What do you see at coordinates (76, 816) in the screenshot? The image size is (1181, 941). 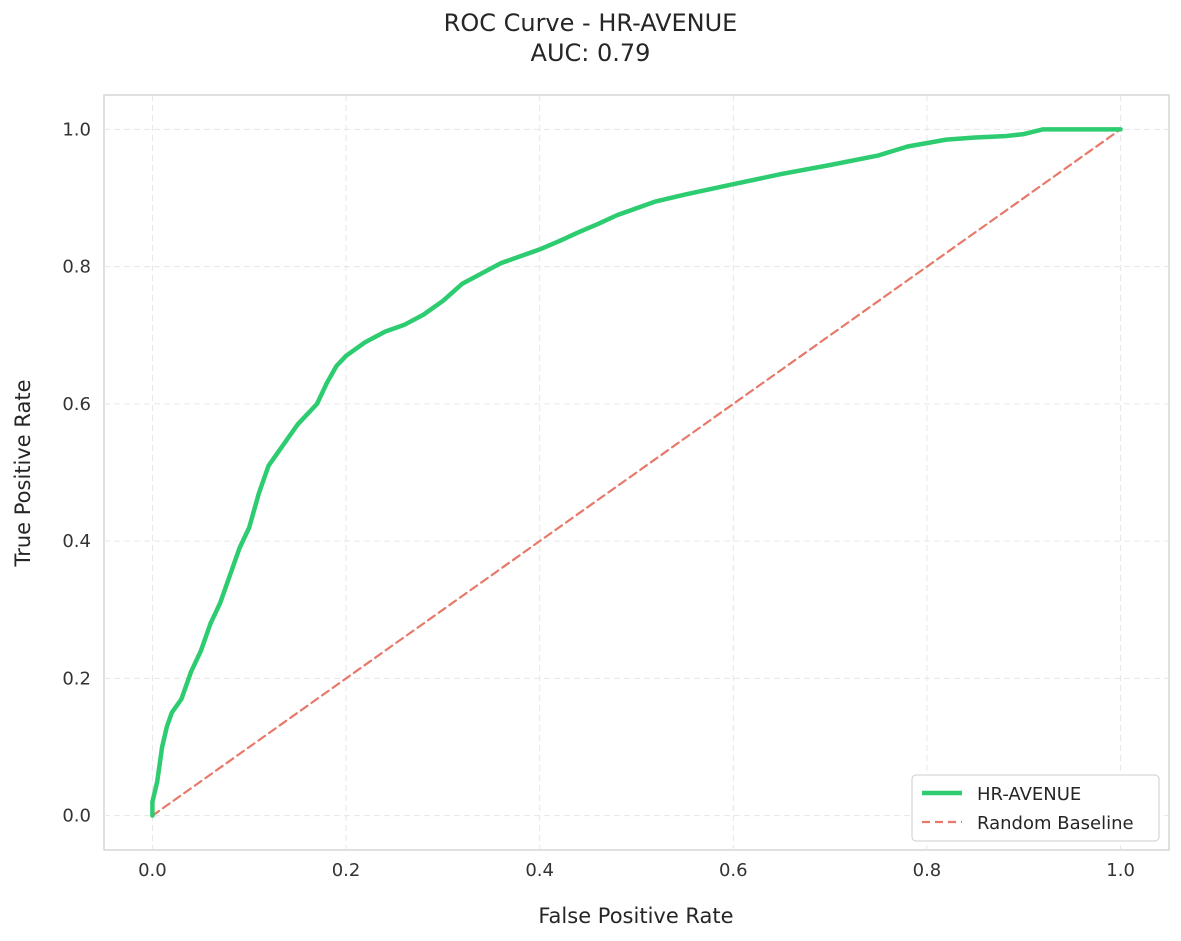 I see `y-tick-label: 0.0` at bounding box center [76, 816].